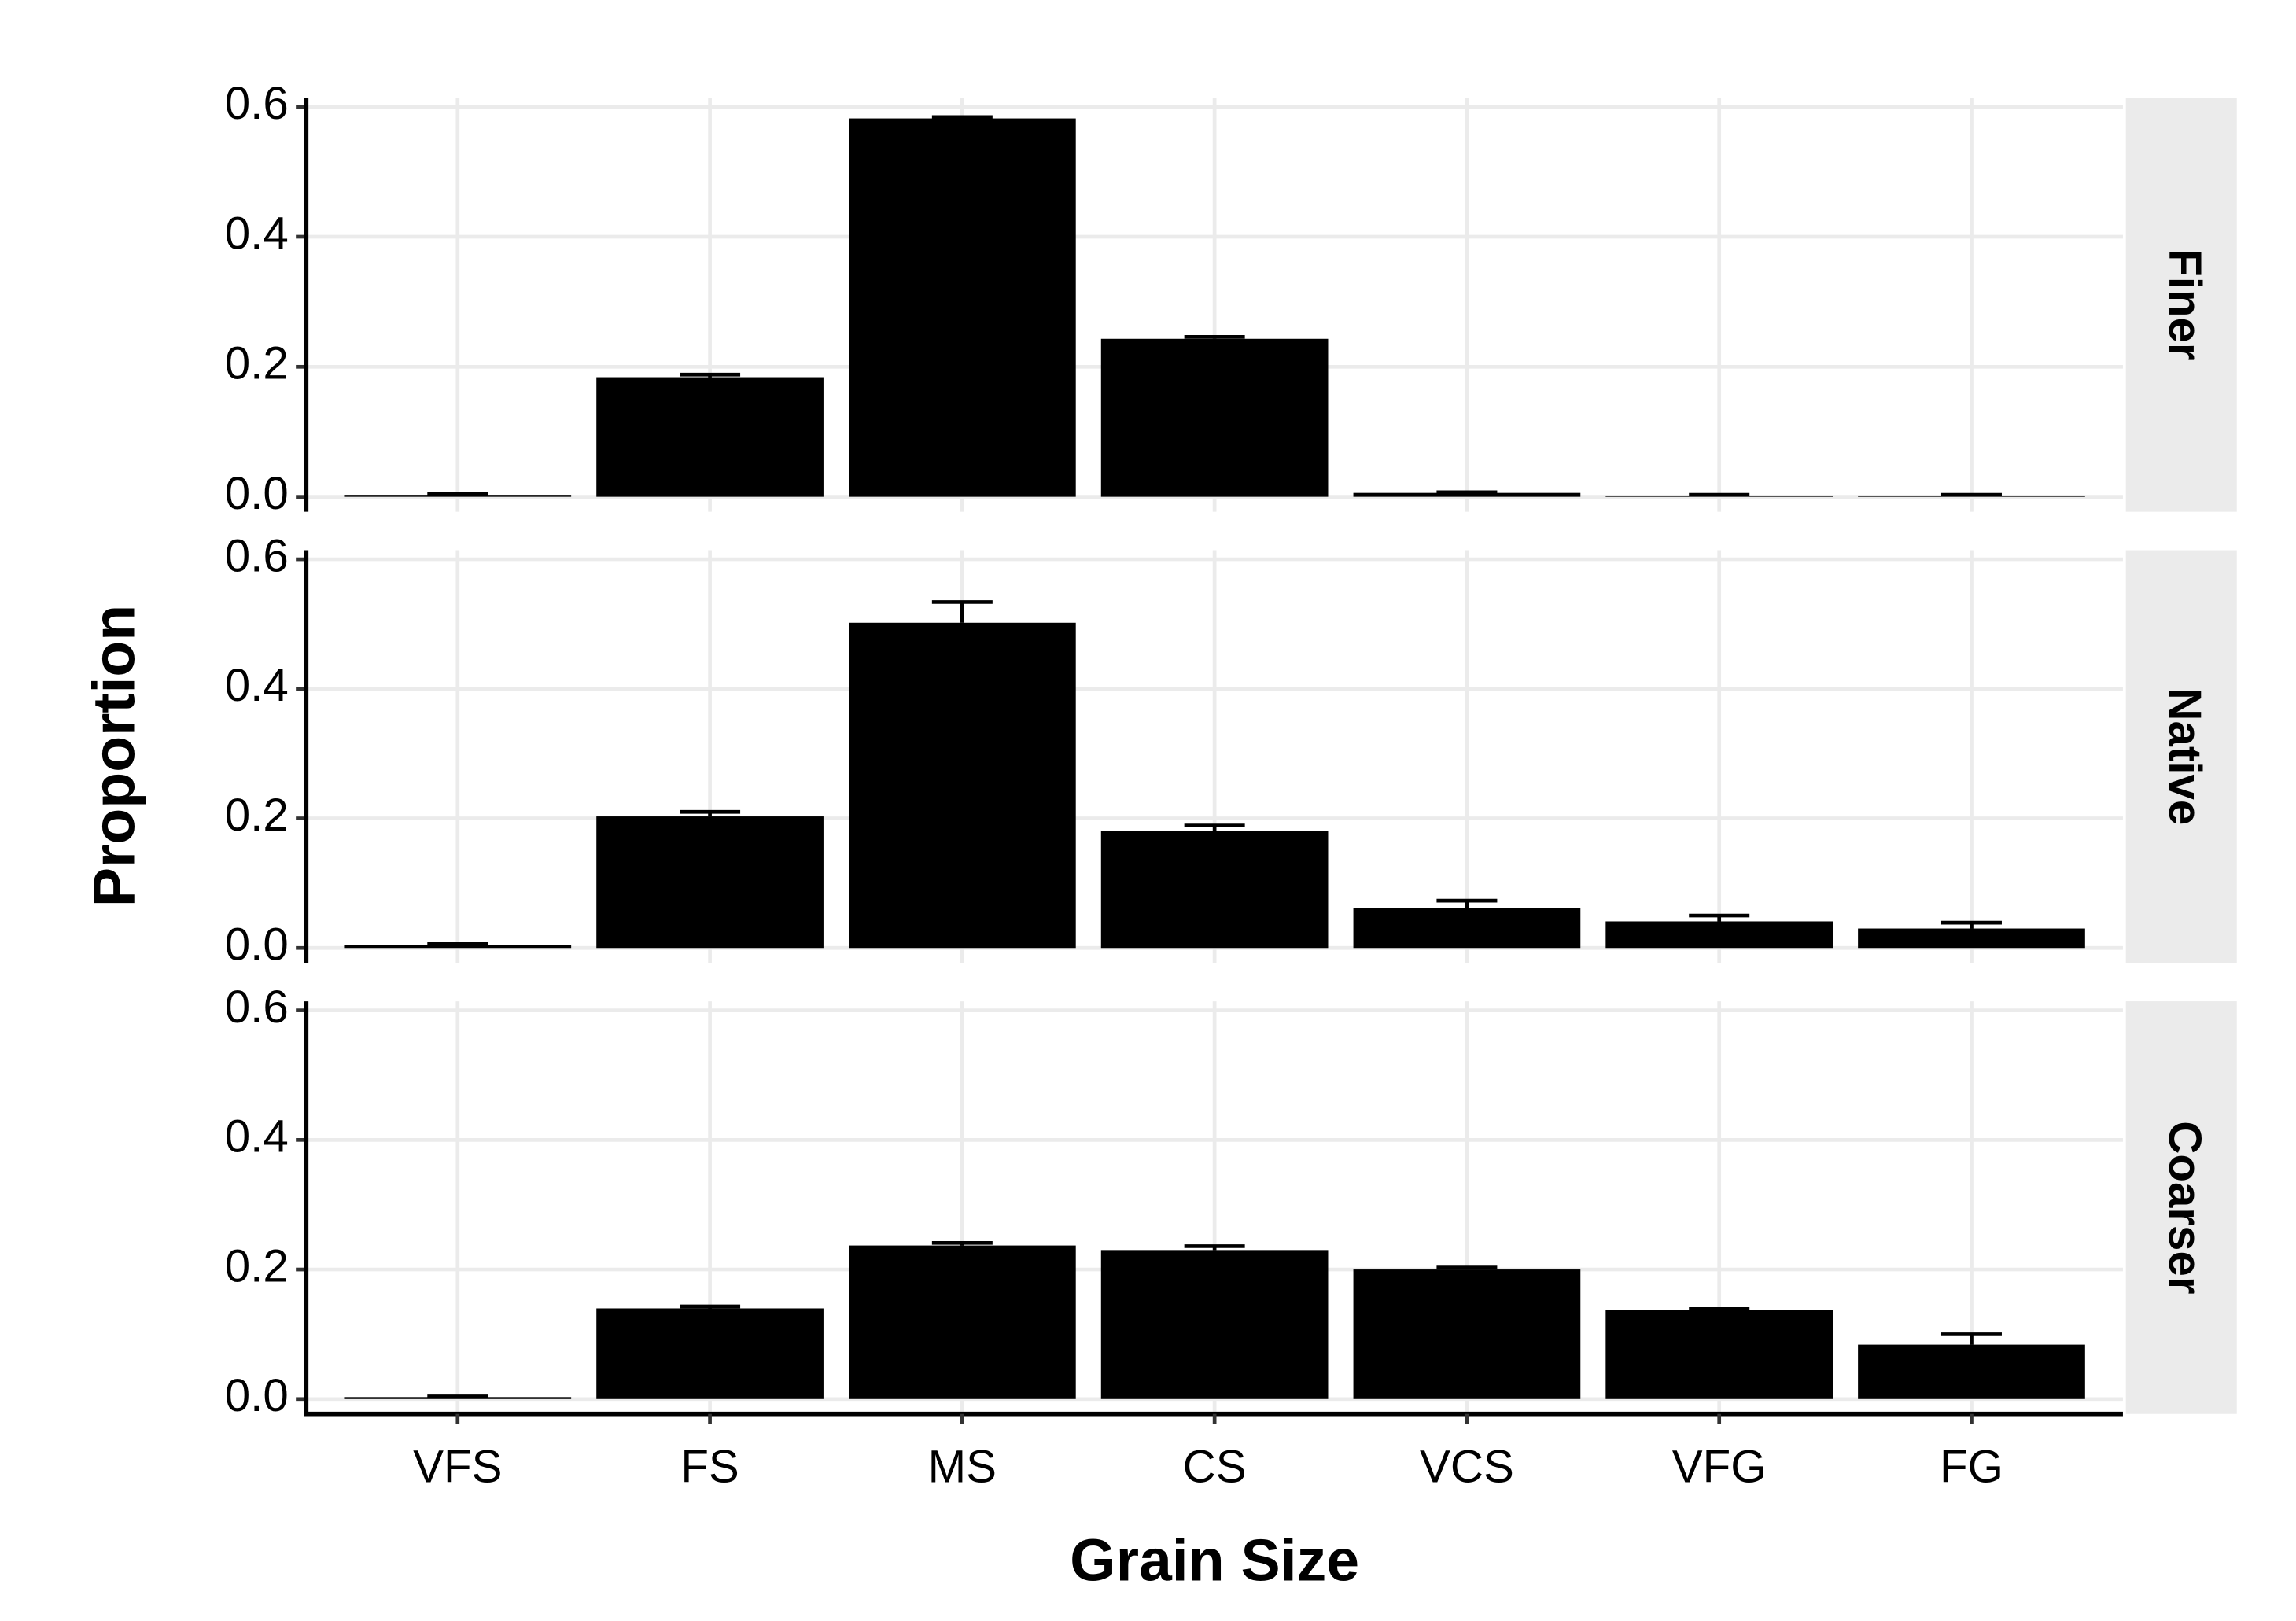 Image resolution: width=2296 pixels, height=1621 pixels. What do you see at coordinates (1214, 1560) in the screenshot?
I see `x-axis-title: Grain Size` at bounding box center [1214, 1560].